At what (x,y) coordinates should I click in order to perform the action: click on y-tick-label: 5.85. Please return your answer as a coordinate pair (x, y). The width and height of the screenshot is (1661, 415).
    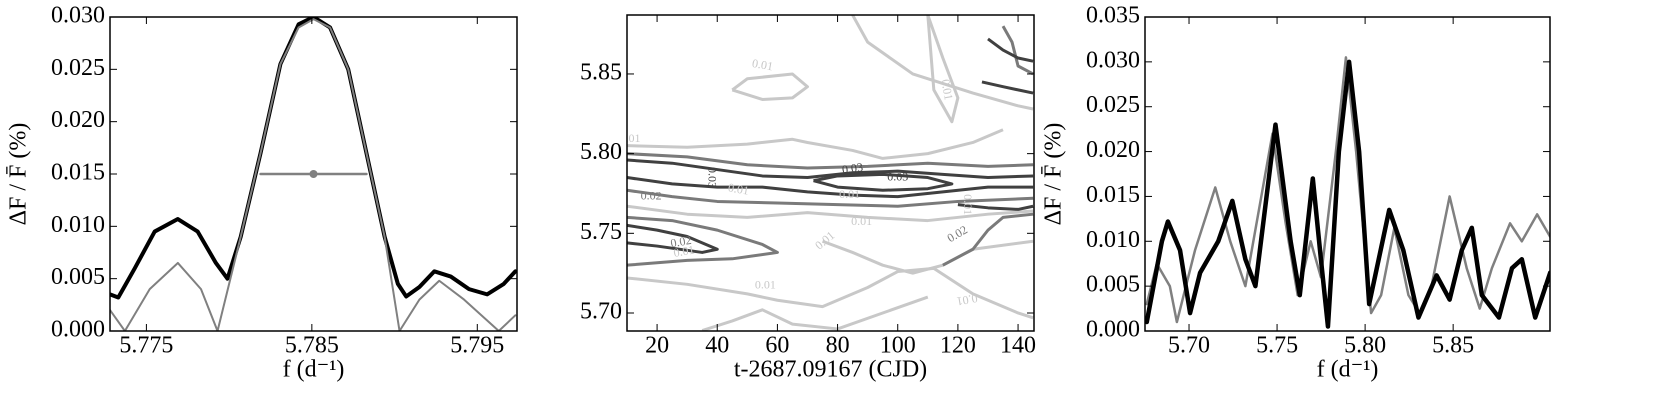
    Looking at the image, I should click on (601, 72).